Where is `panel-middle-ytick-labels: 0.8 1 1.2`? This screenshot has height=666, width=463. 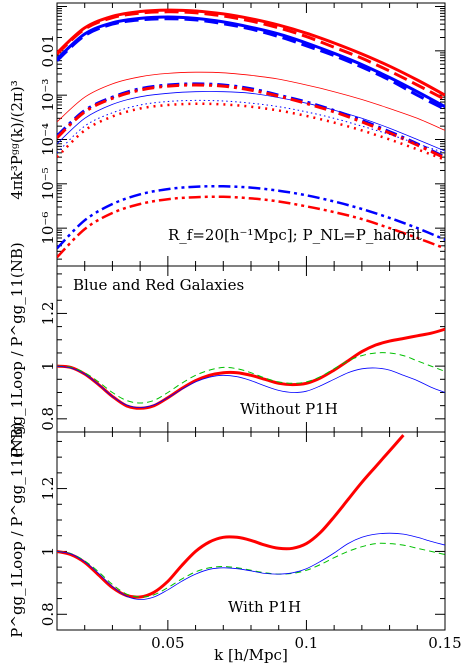 panel-middle-ytick-labels: 0.8 1 1.2 is located at coordinates (48, 365).